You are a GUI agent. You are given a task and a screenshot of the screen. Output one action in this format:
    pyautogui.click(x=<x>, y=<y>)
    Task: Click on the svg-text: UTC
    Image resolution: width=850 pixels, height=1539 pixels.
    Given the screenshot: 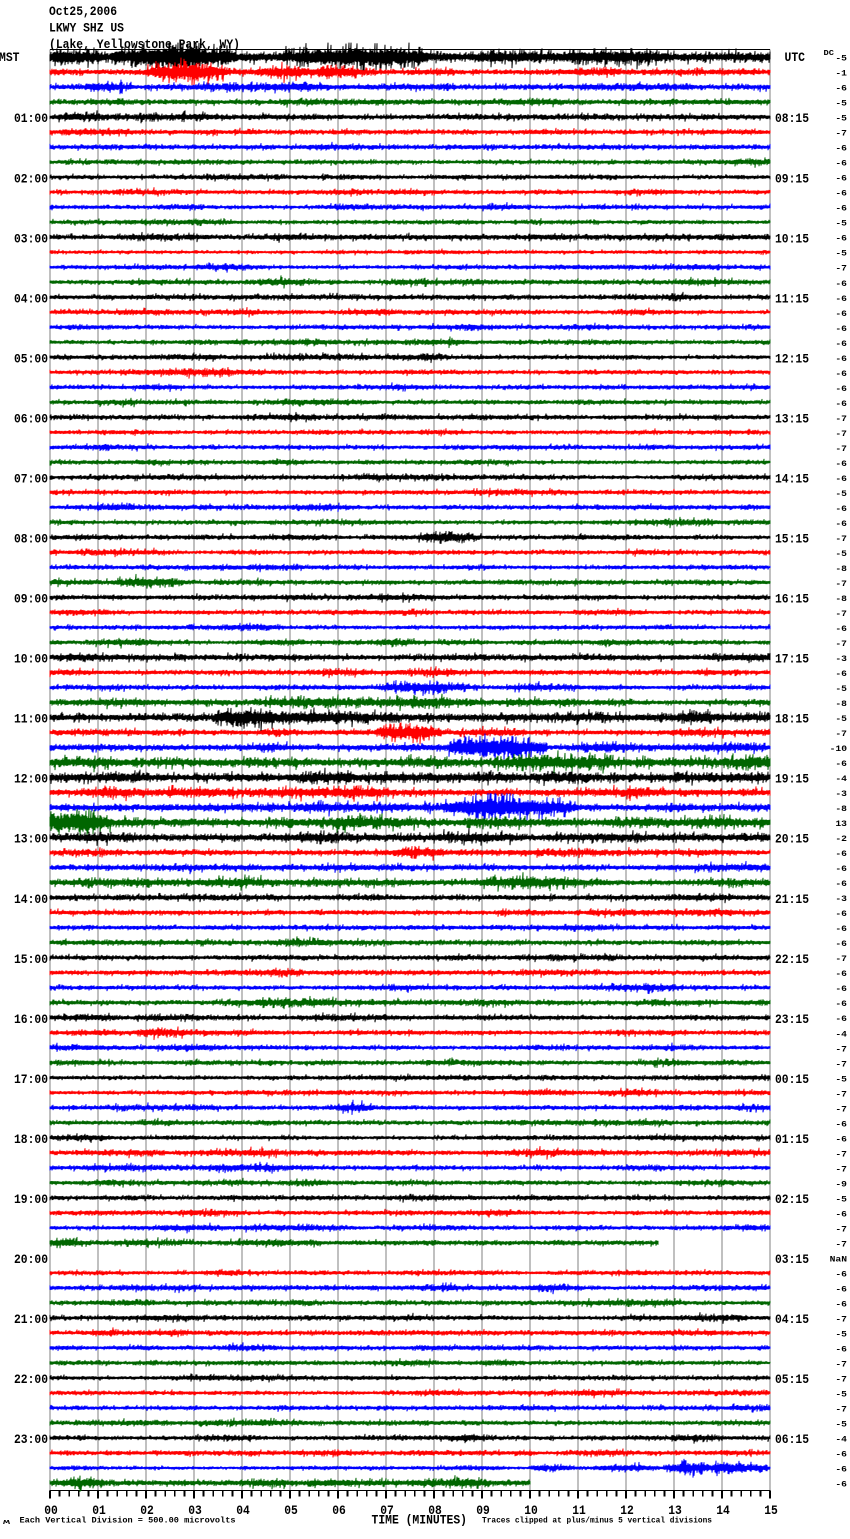 What is the action you would take?
    pyautogui.click(x=795, y=58)
    